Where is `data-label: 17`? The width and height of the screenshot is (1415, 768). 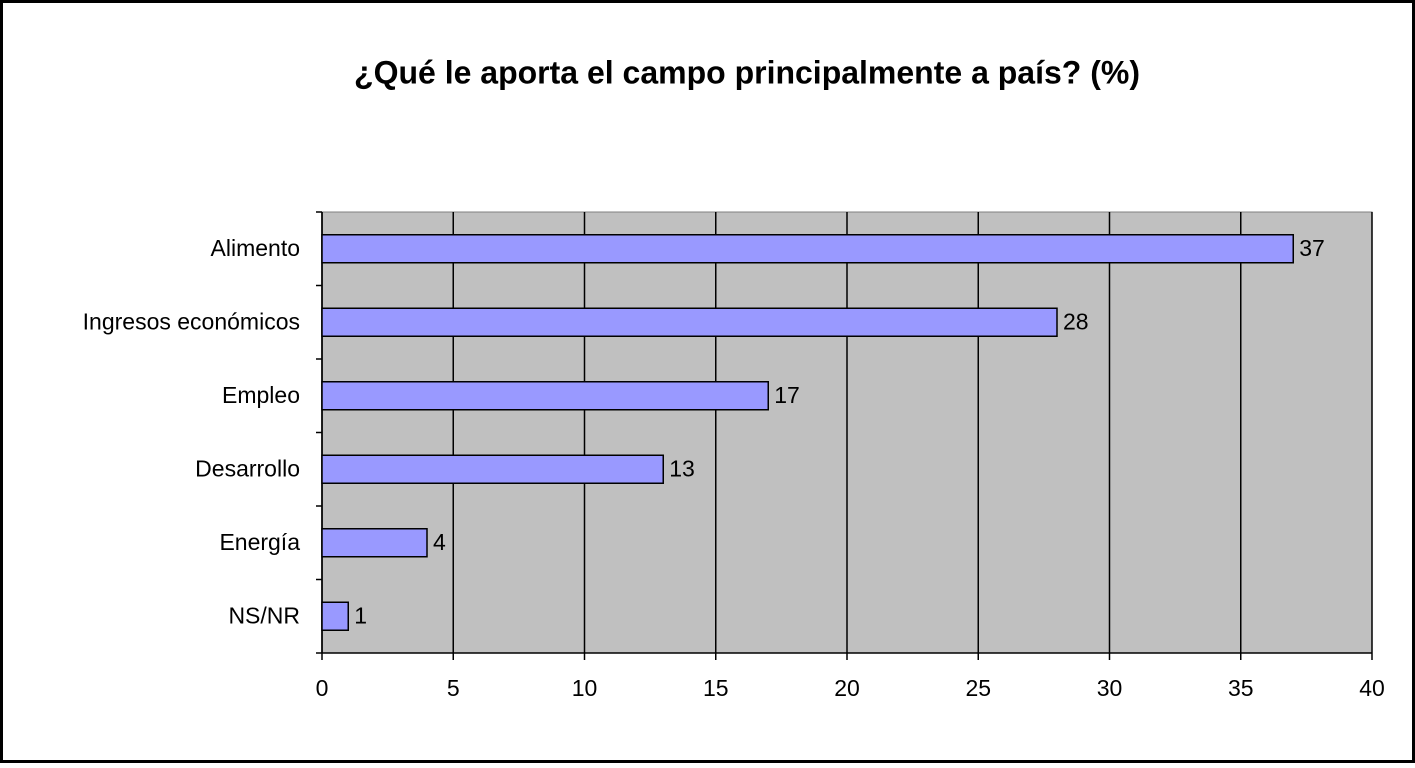
data-label: 17 is located at coordinates (787, 395).